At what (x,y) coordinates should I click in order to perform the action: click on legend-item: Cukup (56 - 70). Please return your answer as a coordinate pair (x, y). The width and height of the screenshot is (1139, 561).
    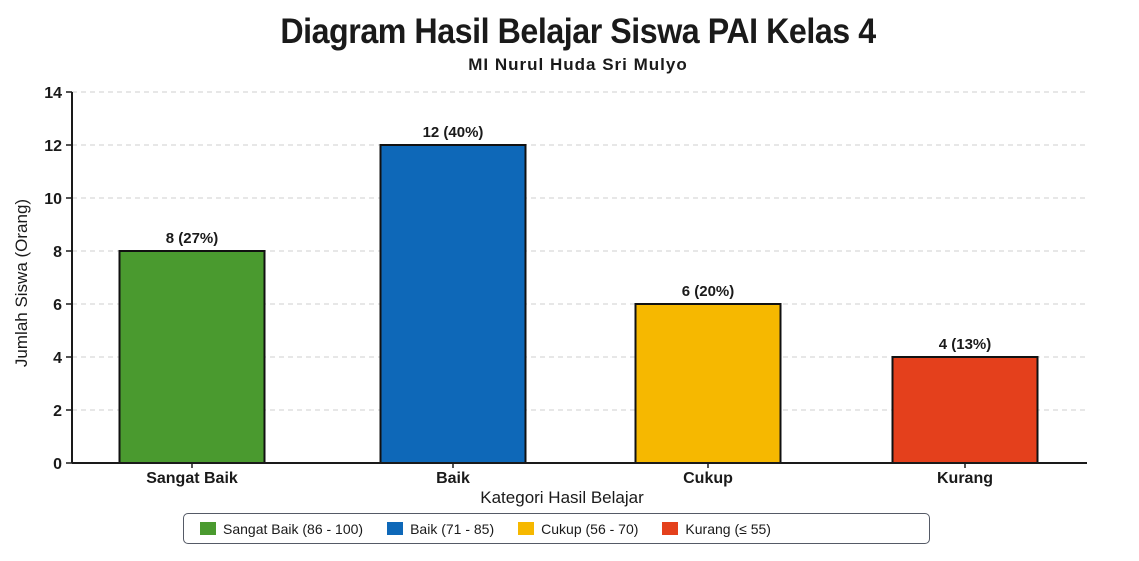
    Looking at the image, I should click on (578, 529).